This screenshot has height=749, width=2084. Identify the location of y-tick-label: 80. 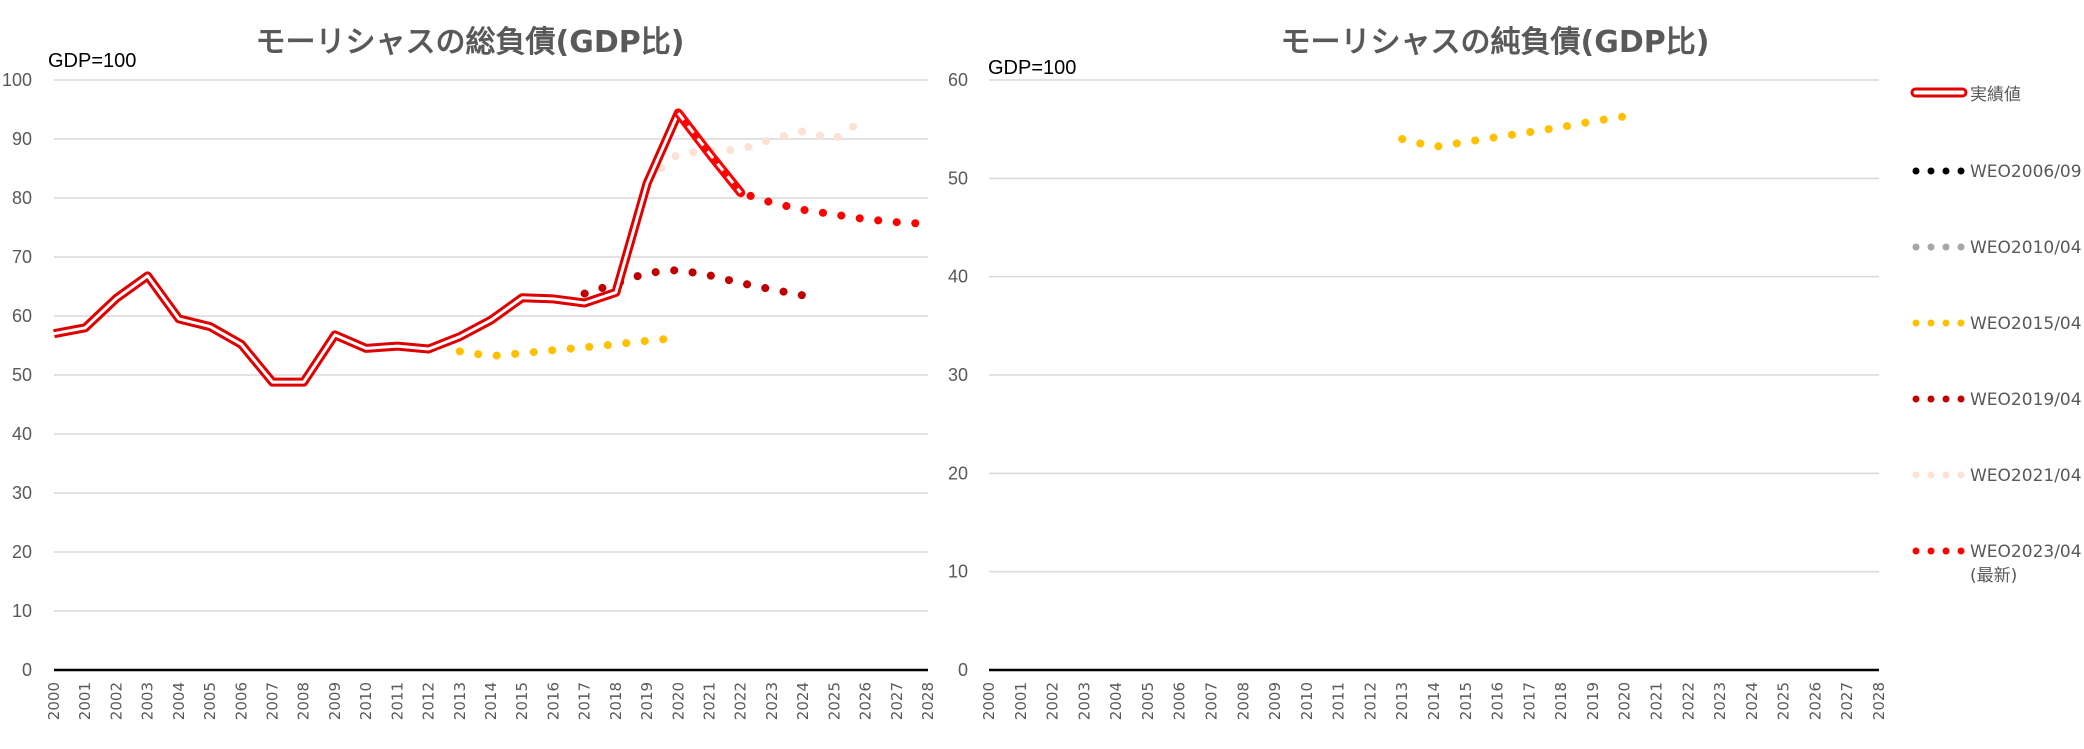
(22, 198).